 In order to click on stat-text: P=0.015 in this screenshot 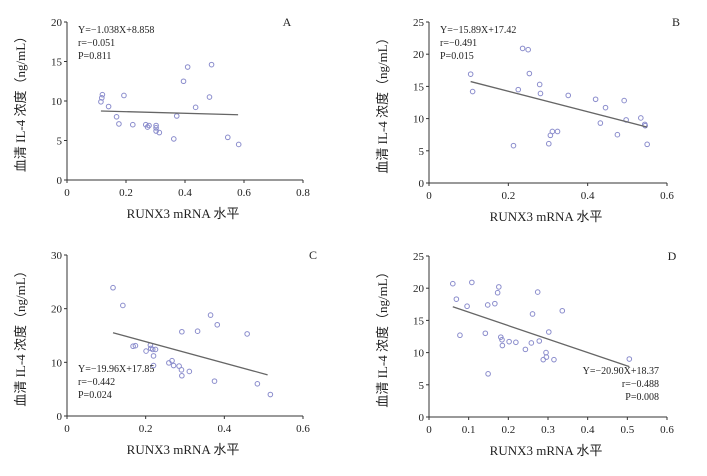, I will do `click(457, 56)`.